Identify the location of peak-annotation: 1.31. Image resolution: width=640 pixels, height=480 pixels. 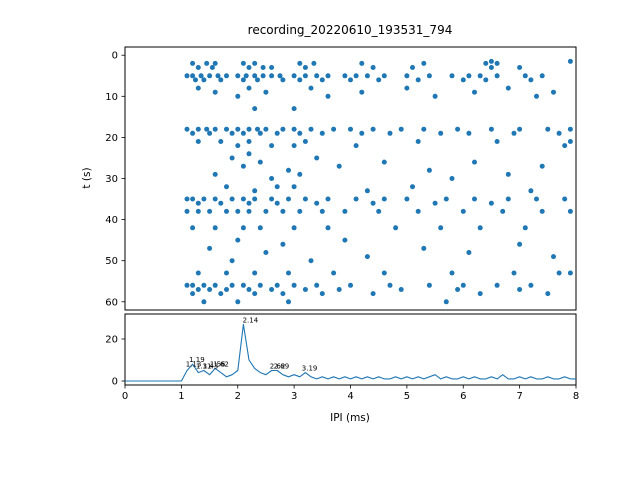
(204, 367).